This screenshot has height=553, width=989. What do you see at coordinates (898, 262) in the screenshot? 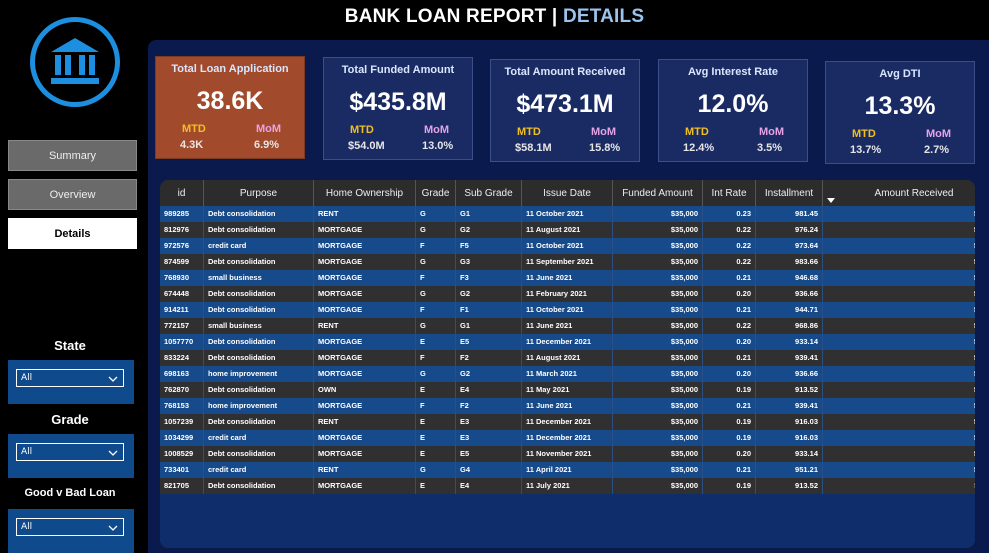
I see `table-cell: $56,849` at bounding box center [898, 262].